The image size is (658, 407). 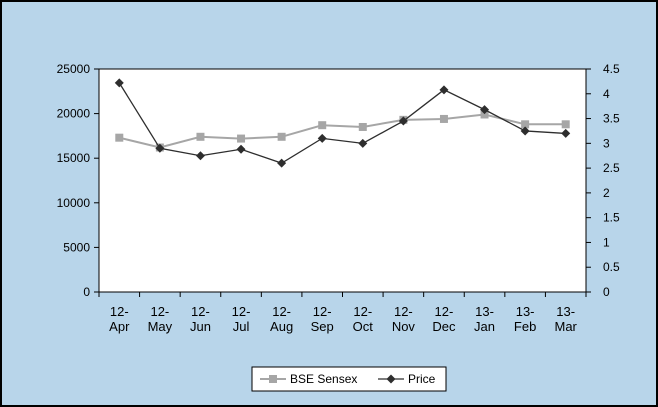 I want to click on legend-item: Price, so click(x=407, y=379).